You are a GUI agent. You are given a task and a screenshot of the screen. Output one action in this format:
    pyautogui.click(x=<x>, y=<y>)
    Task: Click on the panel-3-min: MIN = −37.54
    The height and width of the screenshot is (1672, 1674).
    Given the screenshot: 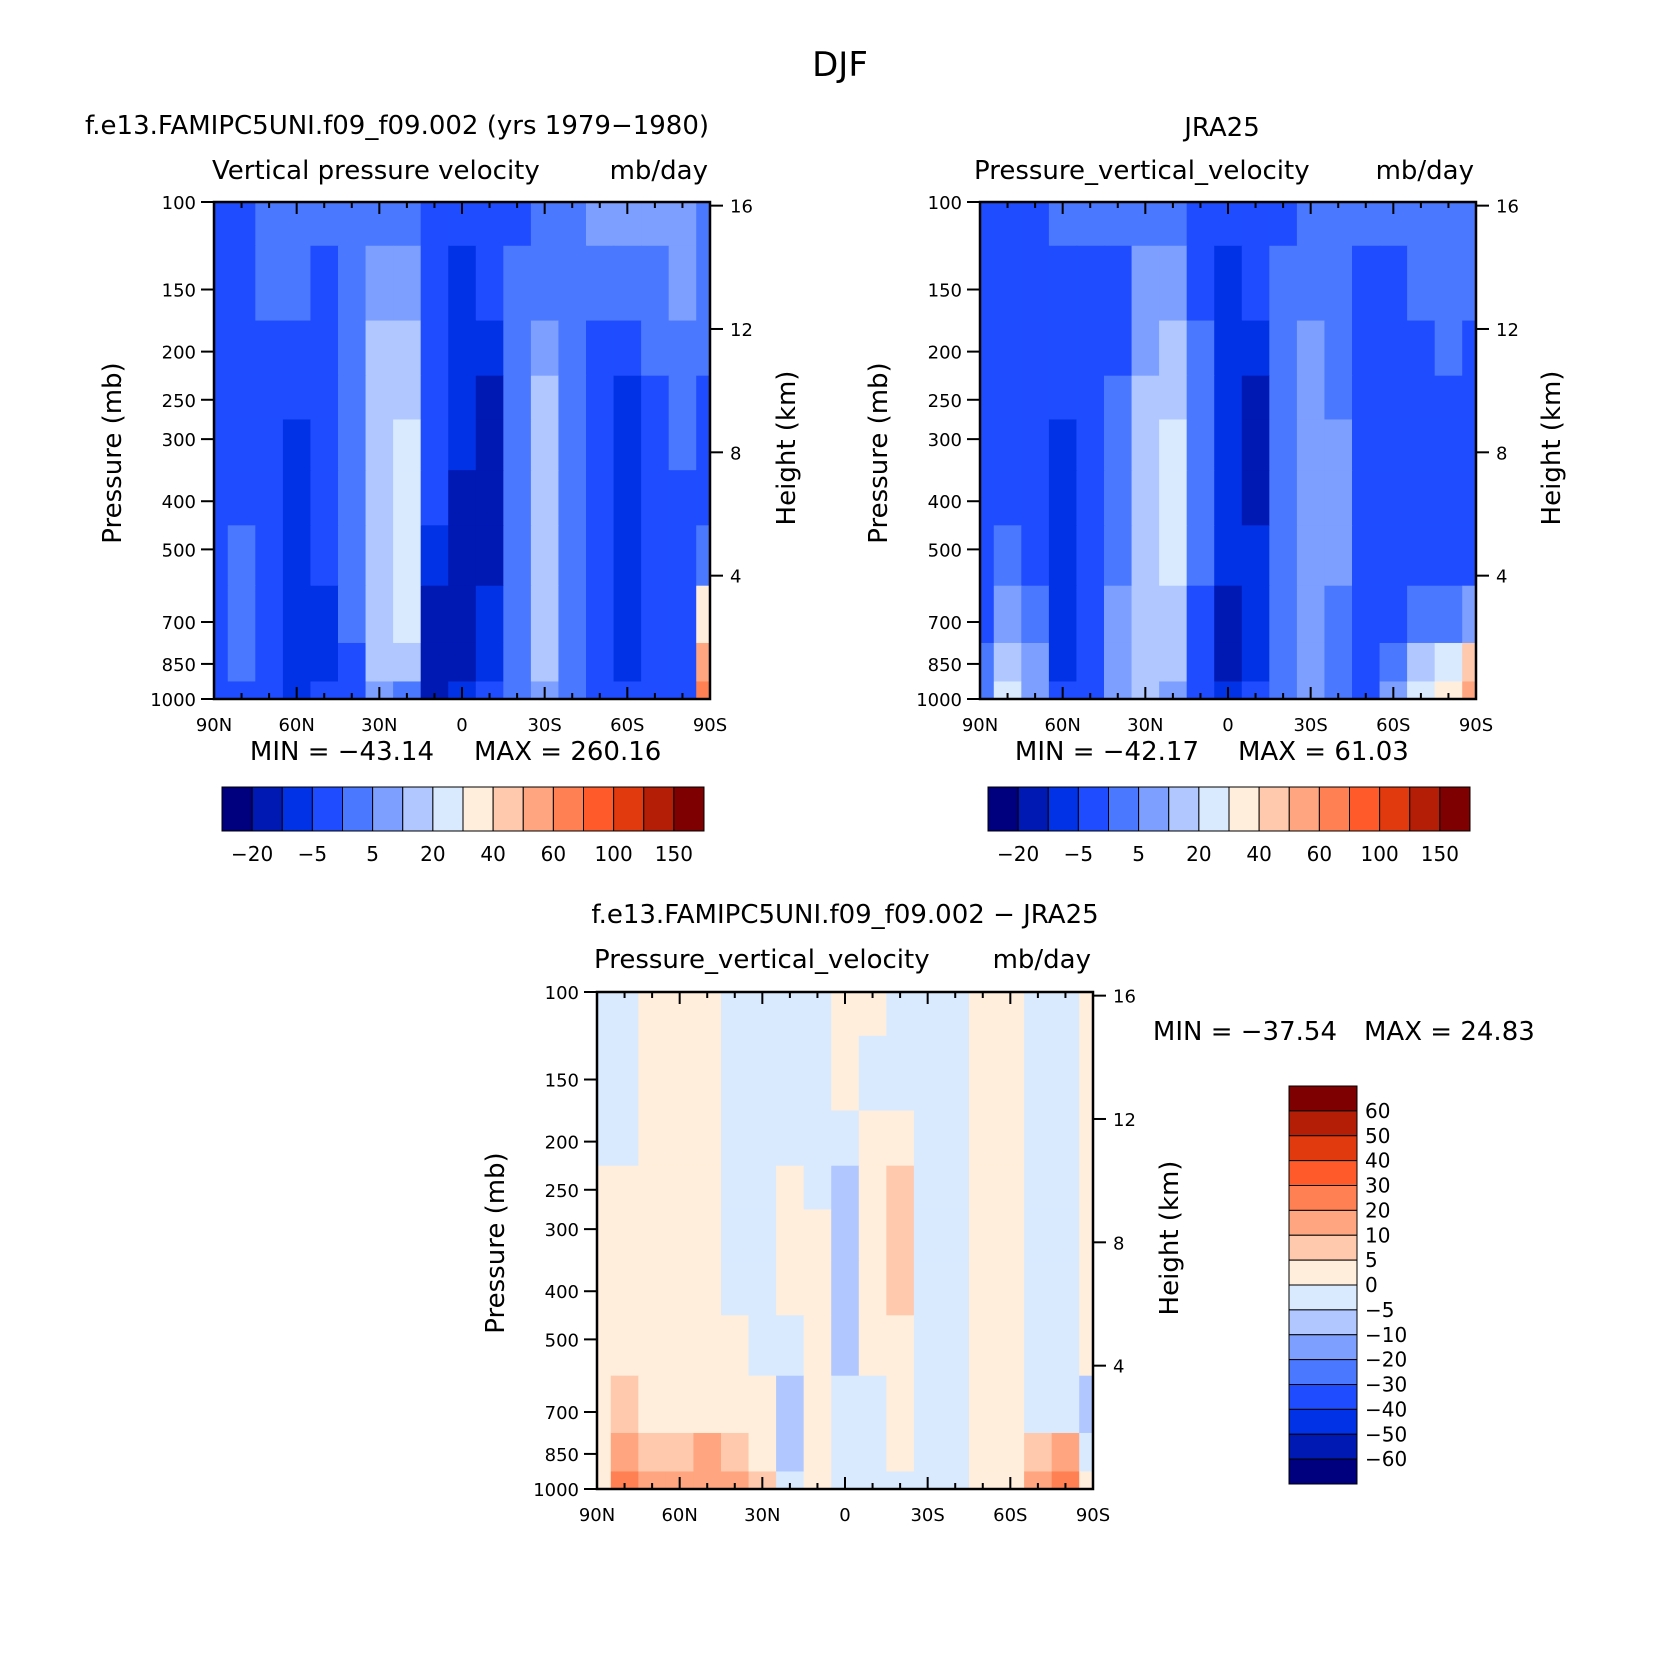 What is the action you would take?
    pyautogui.click(x=1245, y=1032)
    